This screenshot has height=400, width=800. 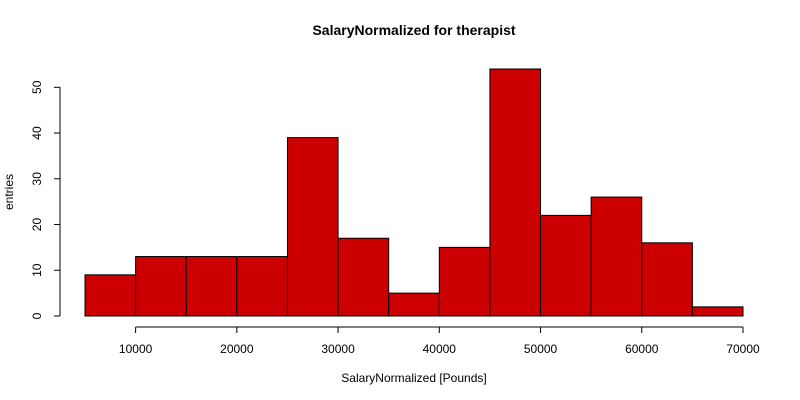 I want to click on y-tick-label-2: 20, so click(x=37, y=225).